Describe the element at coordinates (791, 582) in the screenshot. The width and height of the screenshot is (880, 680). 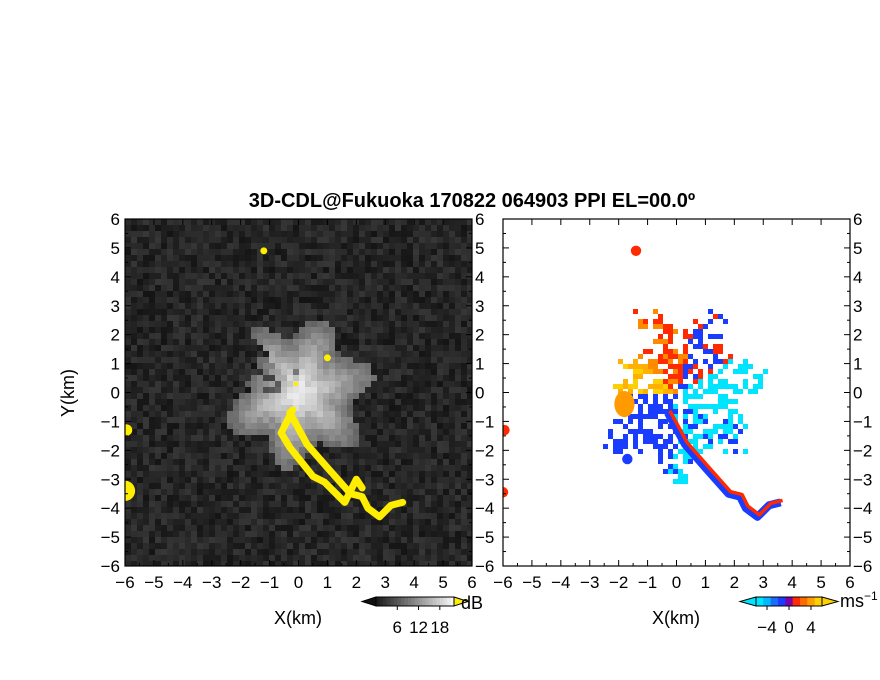
I see `x-tick-label: 4` at that location.